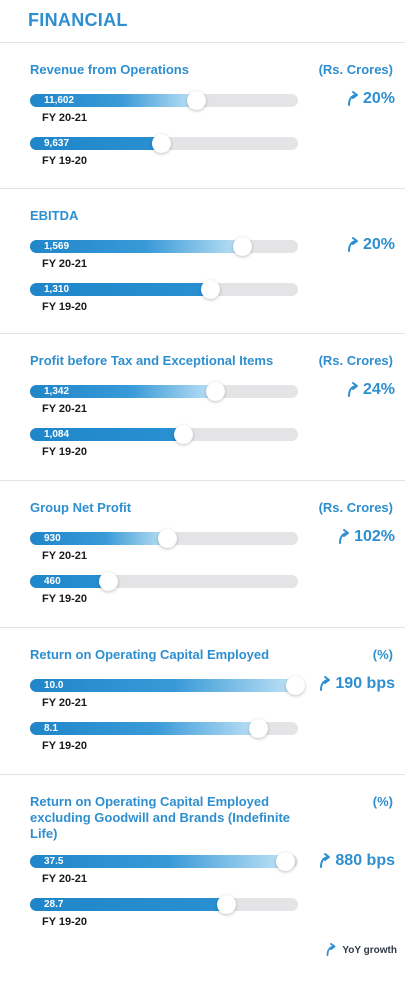 The height and width of the screenshot is (1000, 405). I want to click on metric-title: Return on Operating Capital Employed, so click(150, 654).